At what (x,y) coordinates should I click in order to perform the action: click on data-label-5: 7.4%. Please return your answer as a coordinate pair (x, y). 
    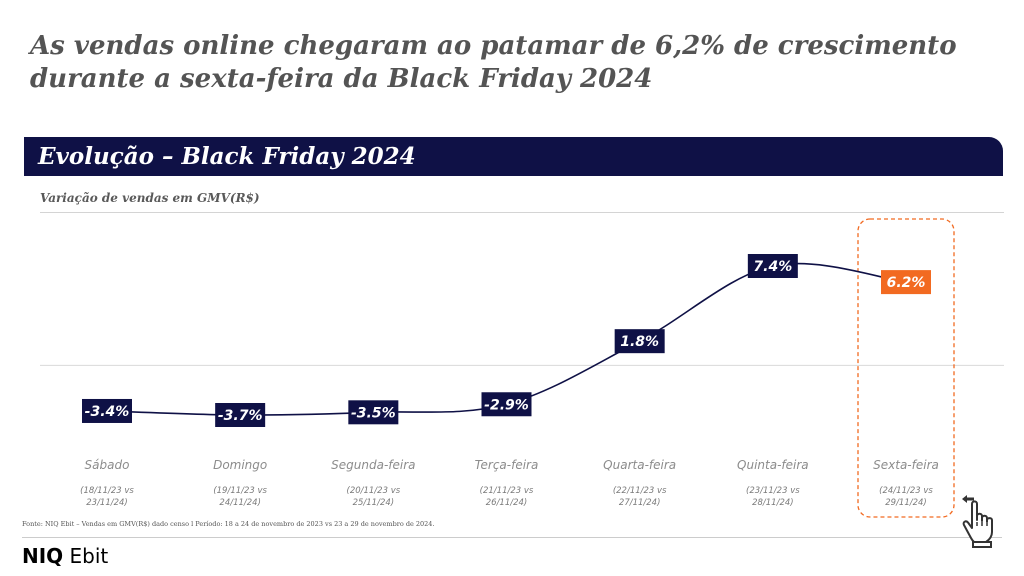
    Looking at the image, I should click on (772, 267).